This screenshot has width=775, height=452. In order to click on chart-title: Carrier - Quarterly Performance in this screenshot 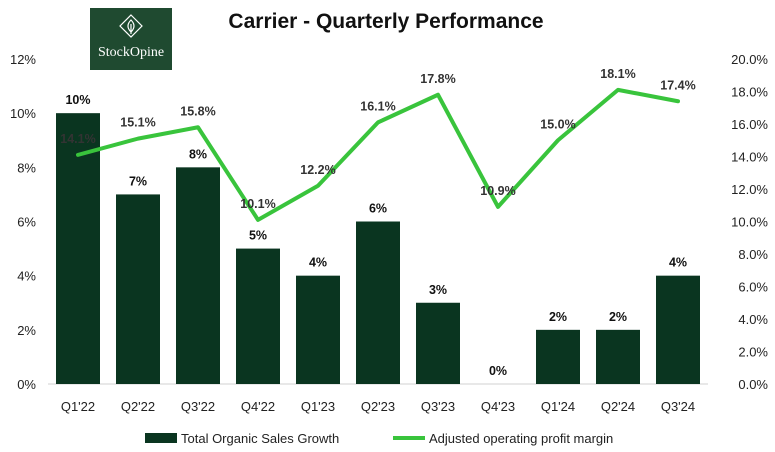, I will do `click(385, 21)`.